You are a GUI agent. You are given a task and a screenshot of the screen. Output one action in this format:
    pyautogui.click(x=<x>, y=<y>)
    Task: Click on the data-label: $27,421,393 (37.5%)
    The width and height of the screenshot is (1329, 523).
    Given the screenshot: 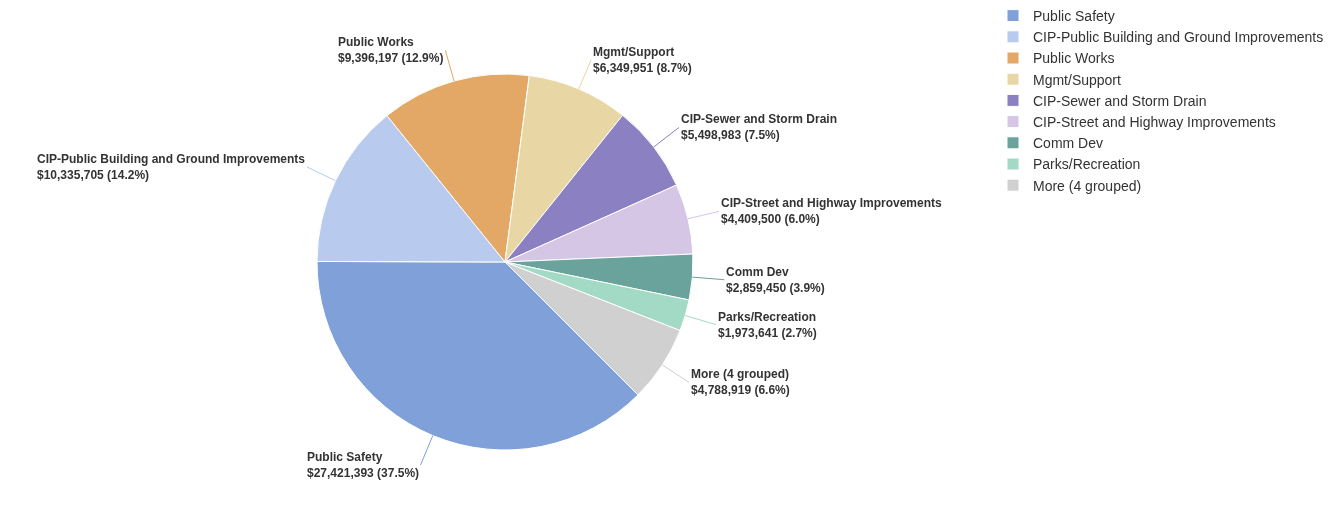 What is the action you would take?
    pyautogui.click(x=363, y=472)
    